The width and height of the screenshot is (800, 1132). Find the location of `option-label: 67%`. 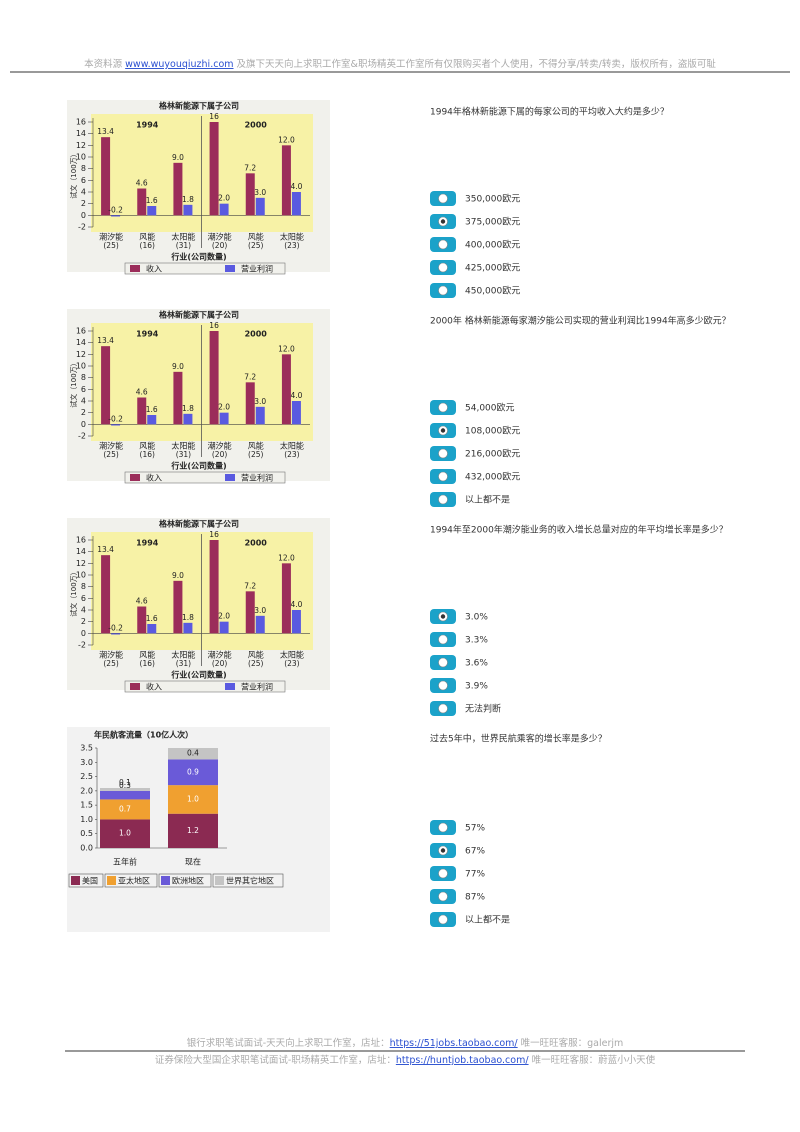

option-label: 67% is located at coordinates (475, 852).